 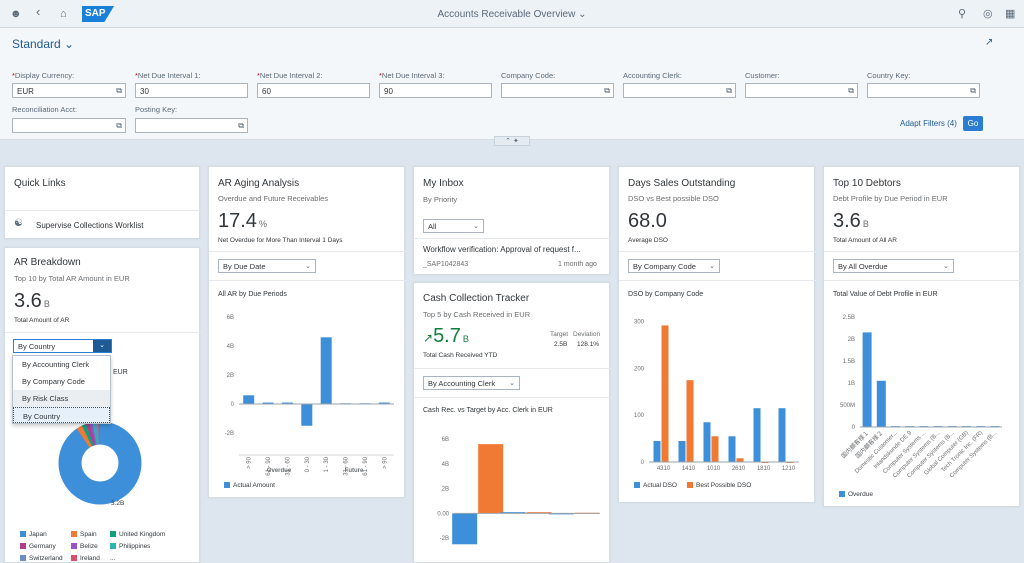 I want to click on legend-item: Switzerland, so click(x=41, y=558).